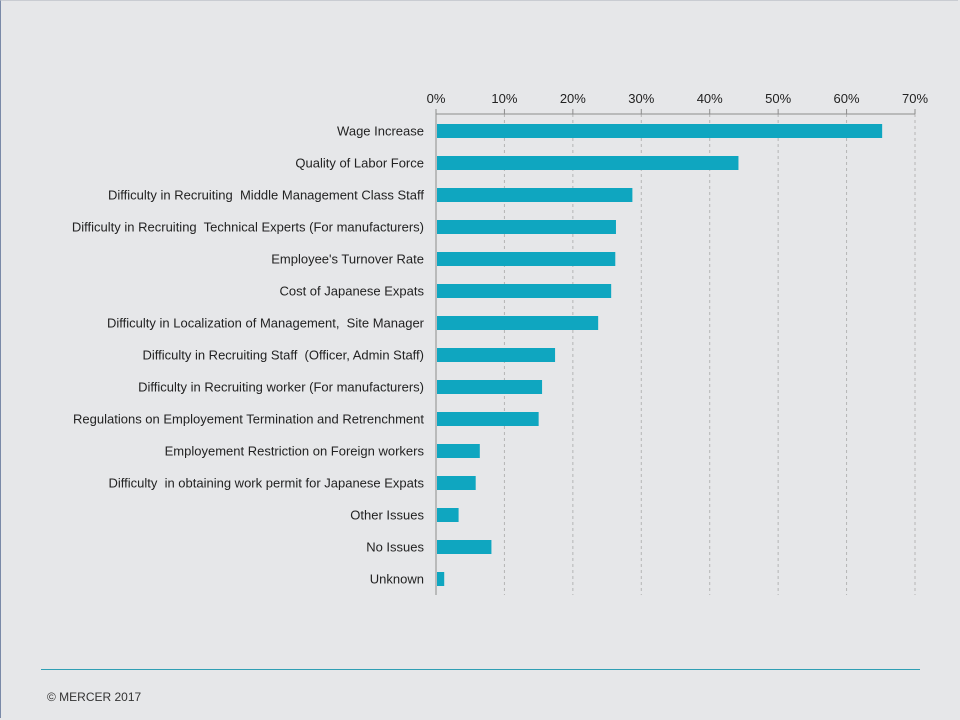 This screenshot has width=960, height=720. I want to click on x-tick-label: 30%, so click(641, 98).